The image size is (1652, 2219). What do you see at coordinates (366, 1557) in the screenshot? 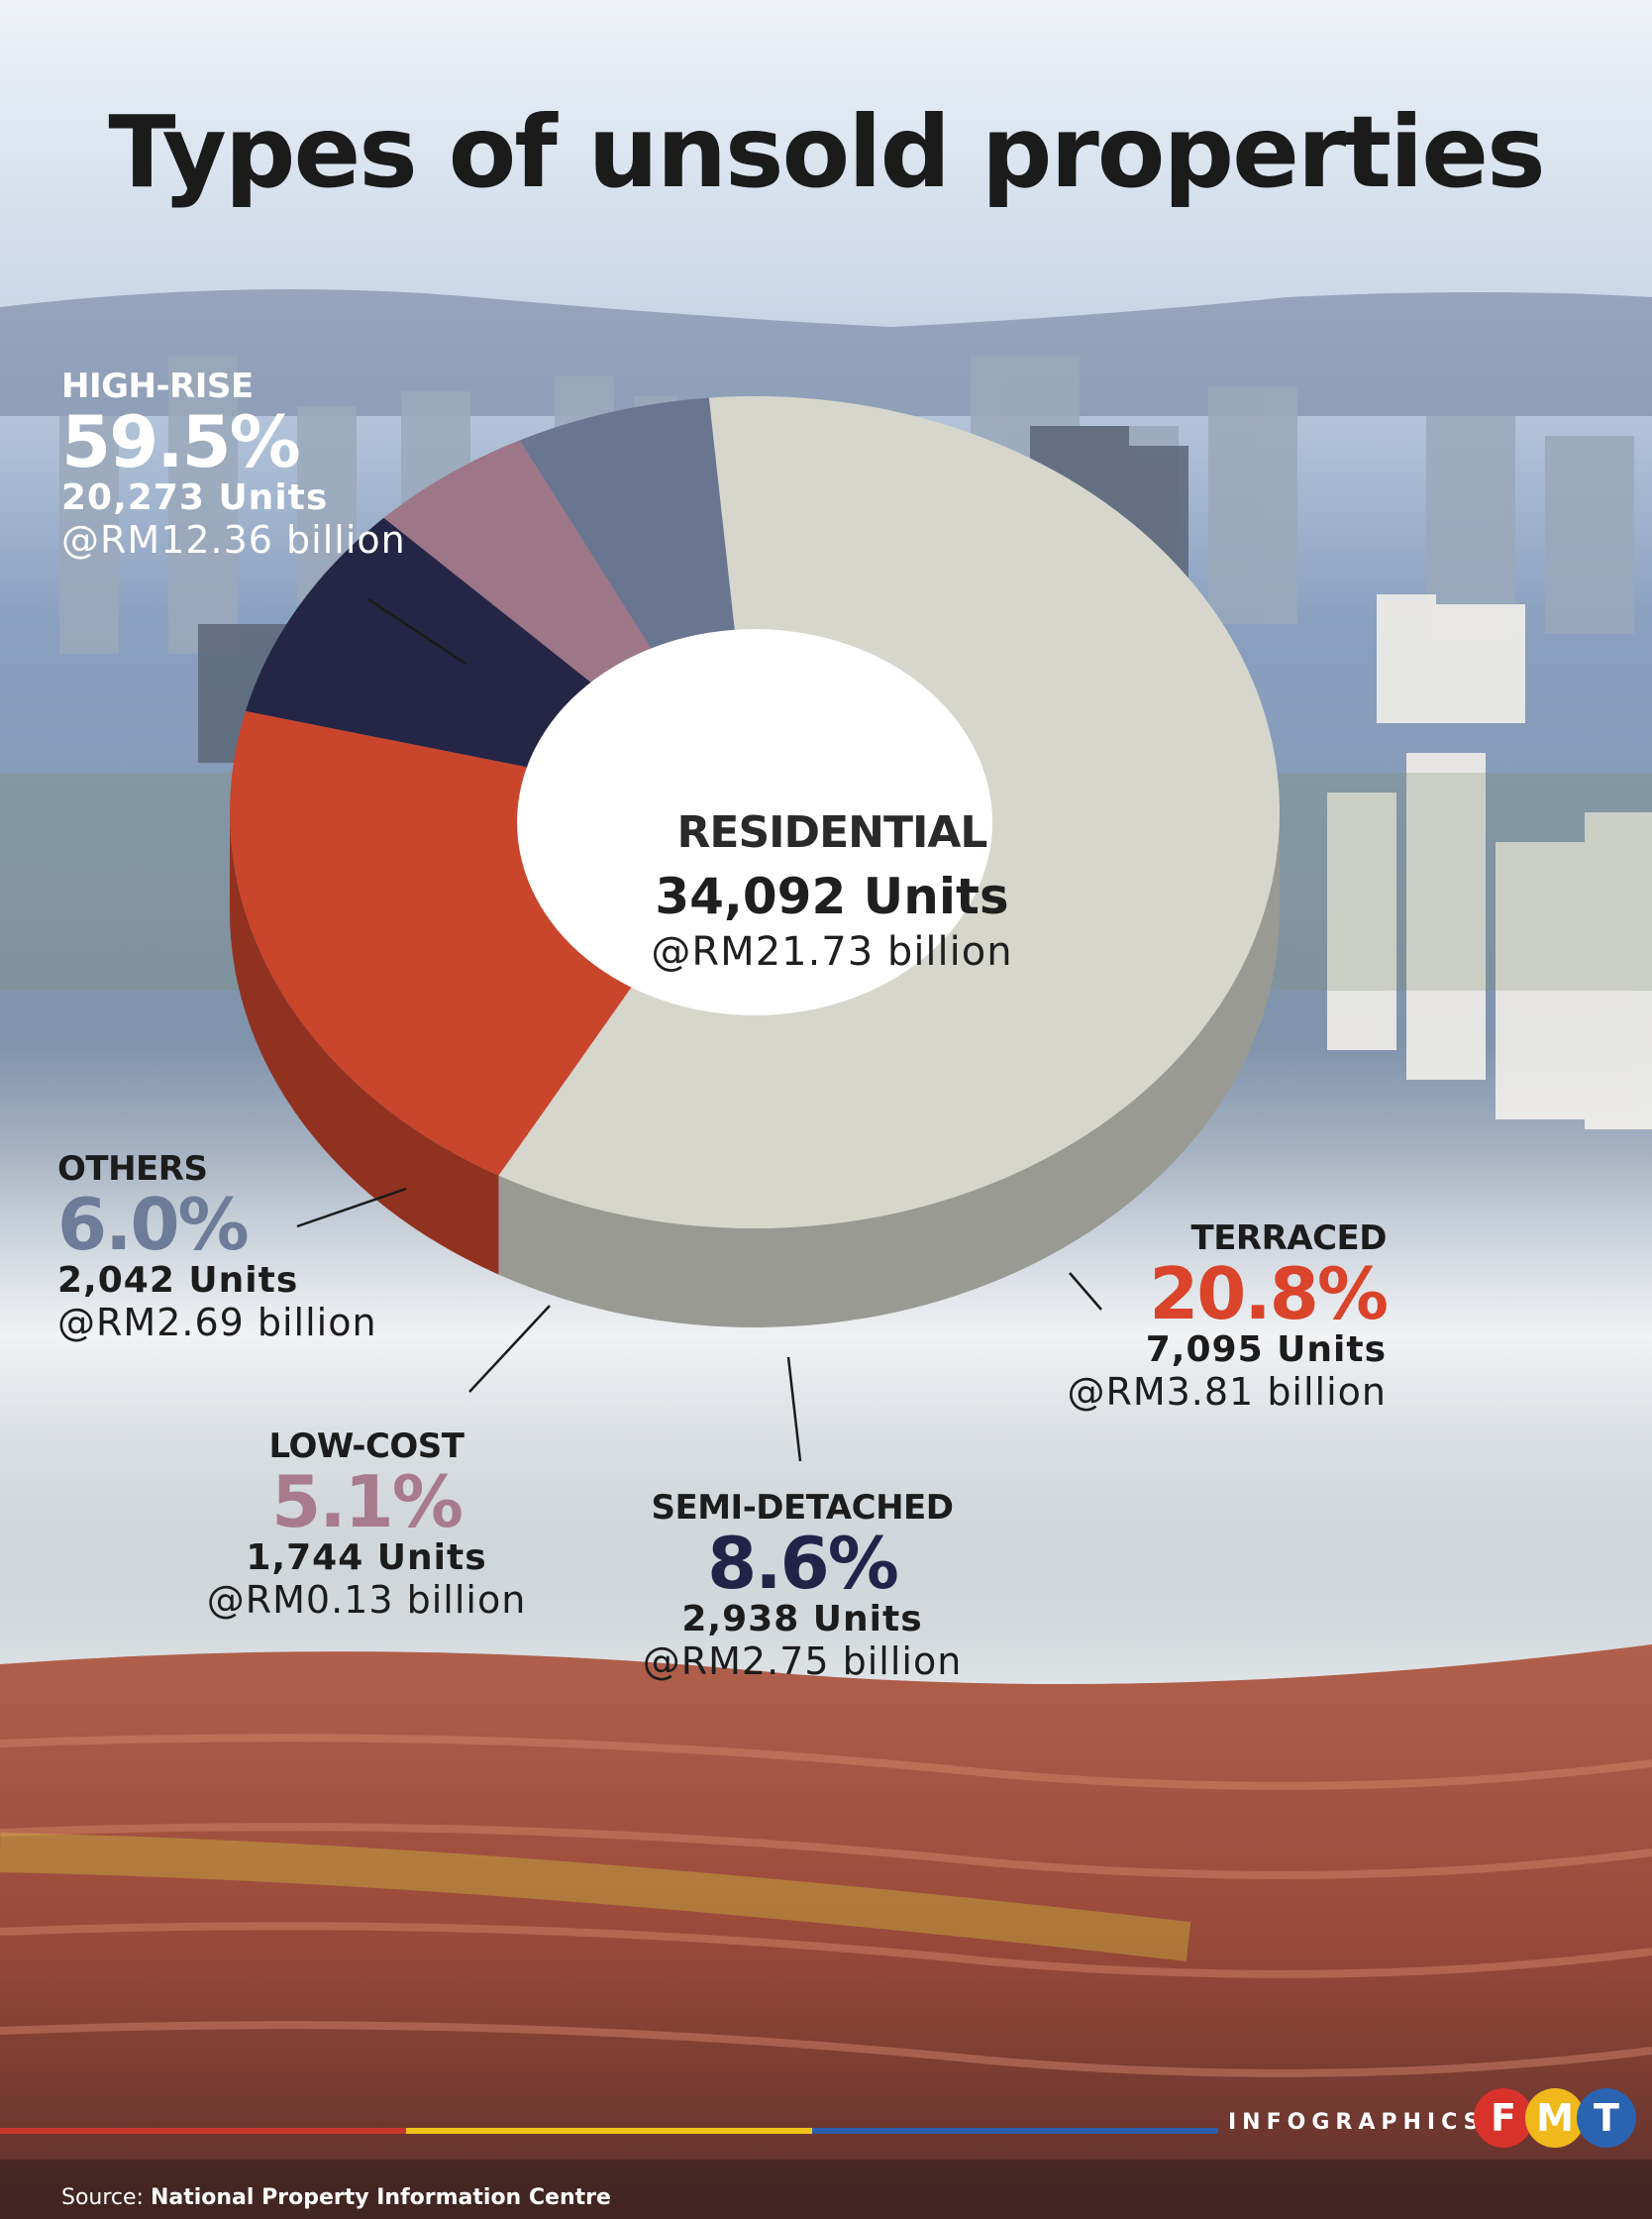
I see `label-lowcost-units: 1,744 Units` at bounding box center [366, 1557].